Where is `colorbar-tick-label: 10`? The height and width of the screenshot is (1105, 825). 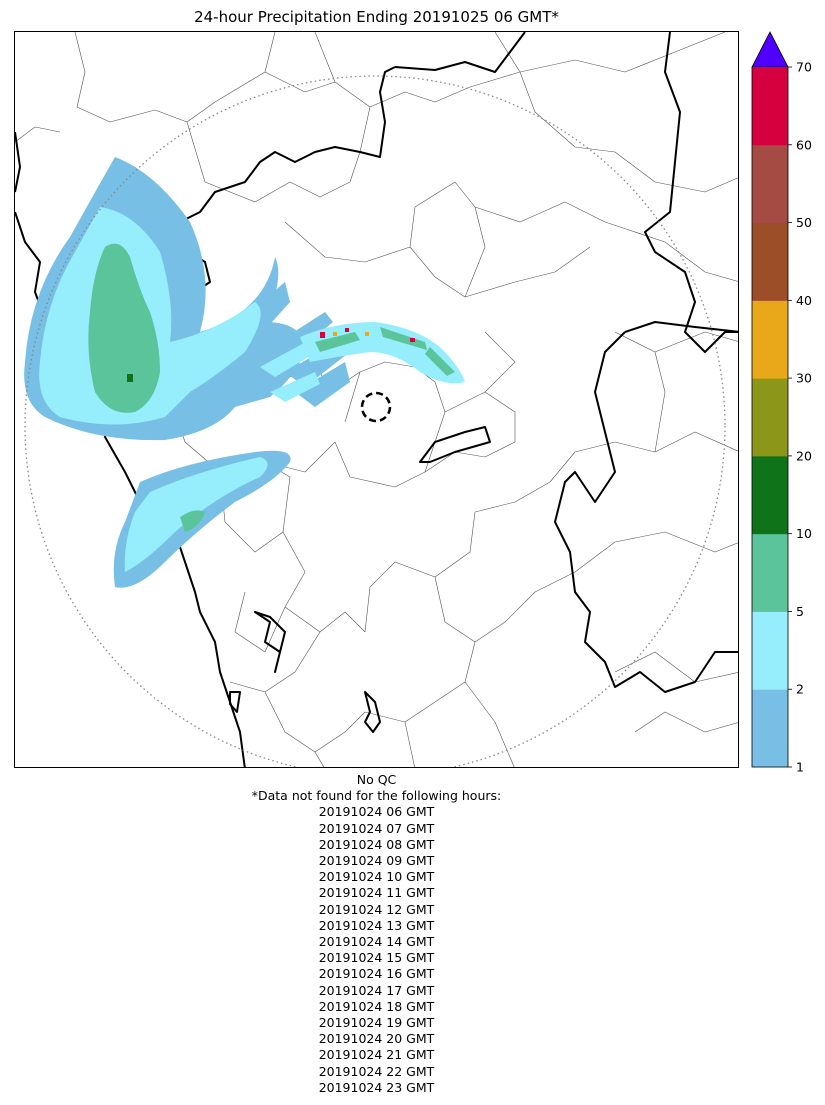
colorbar-tick-label: 10 is located at coordinates (804, 533).